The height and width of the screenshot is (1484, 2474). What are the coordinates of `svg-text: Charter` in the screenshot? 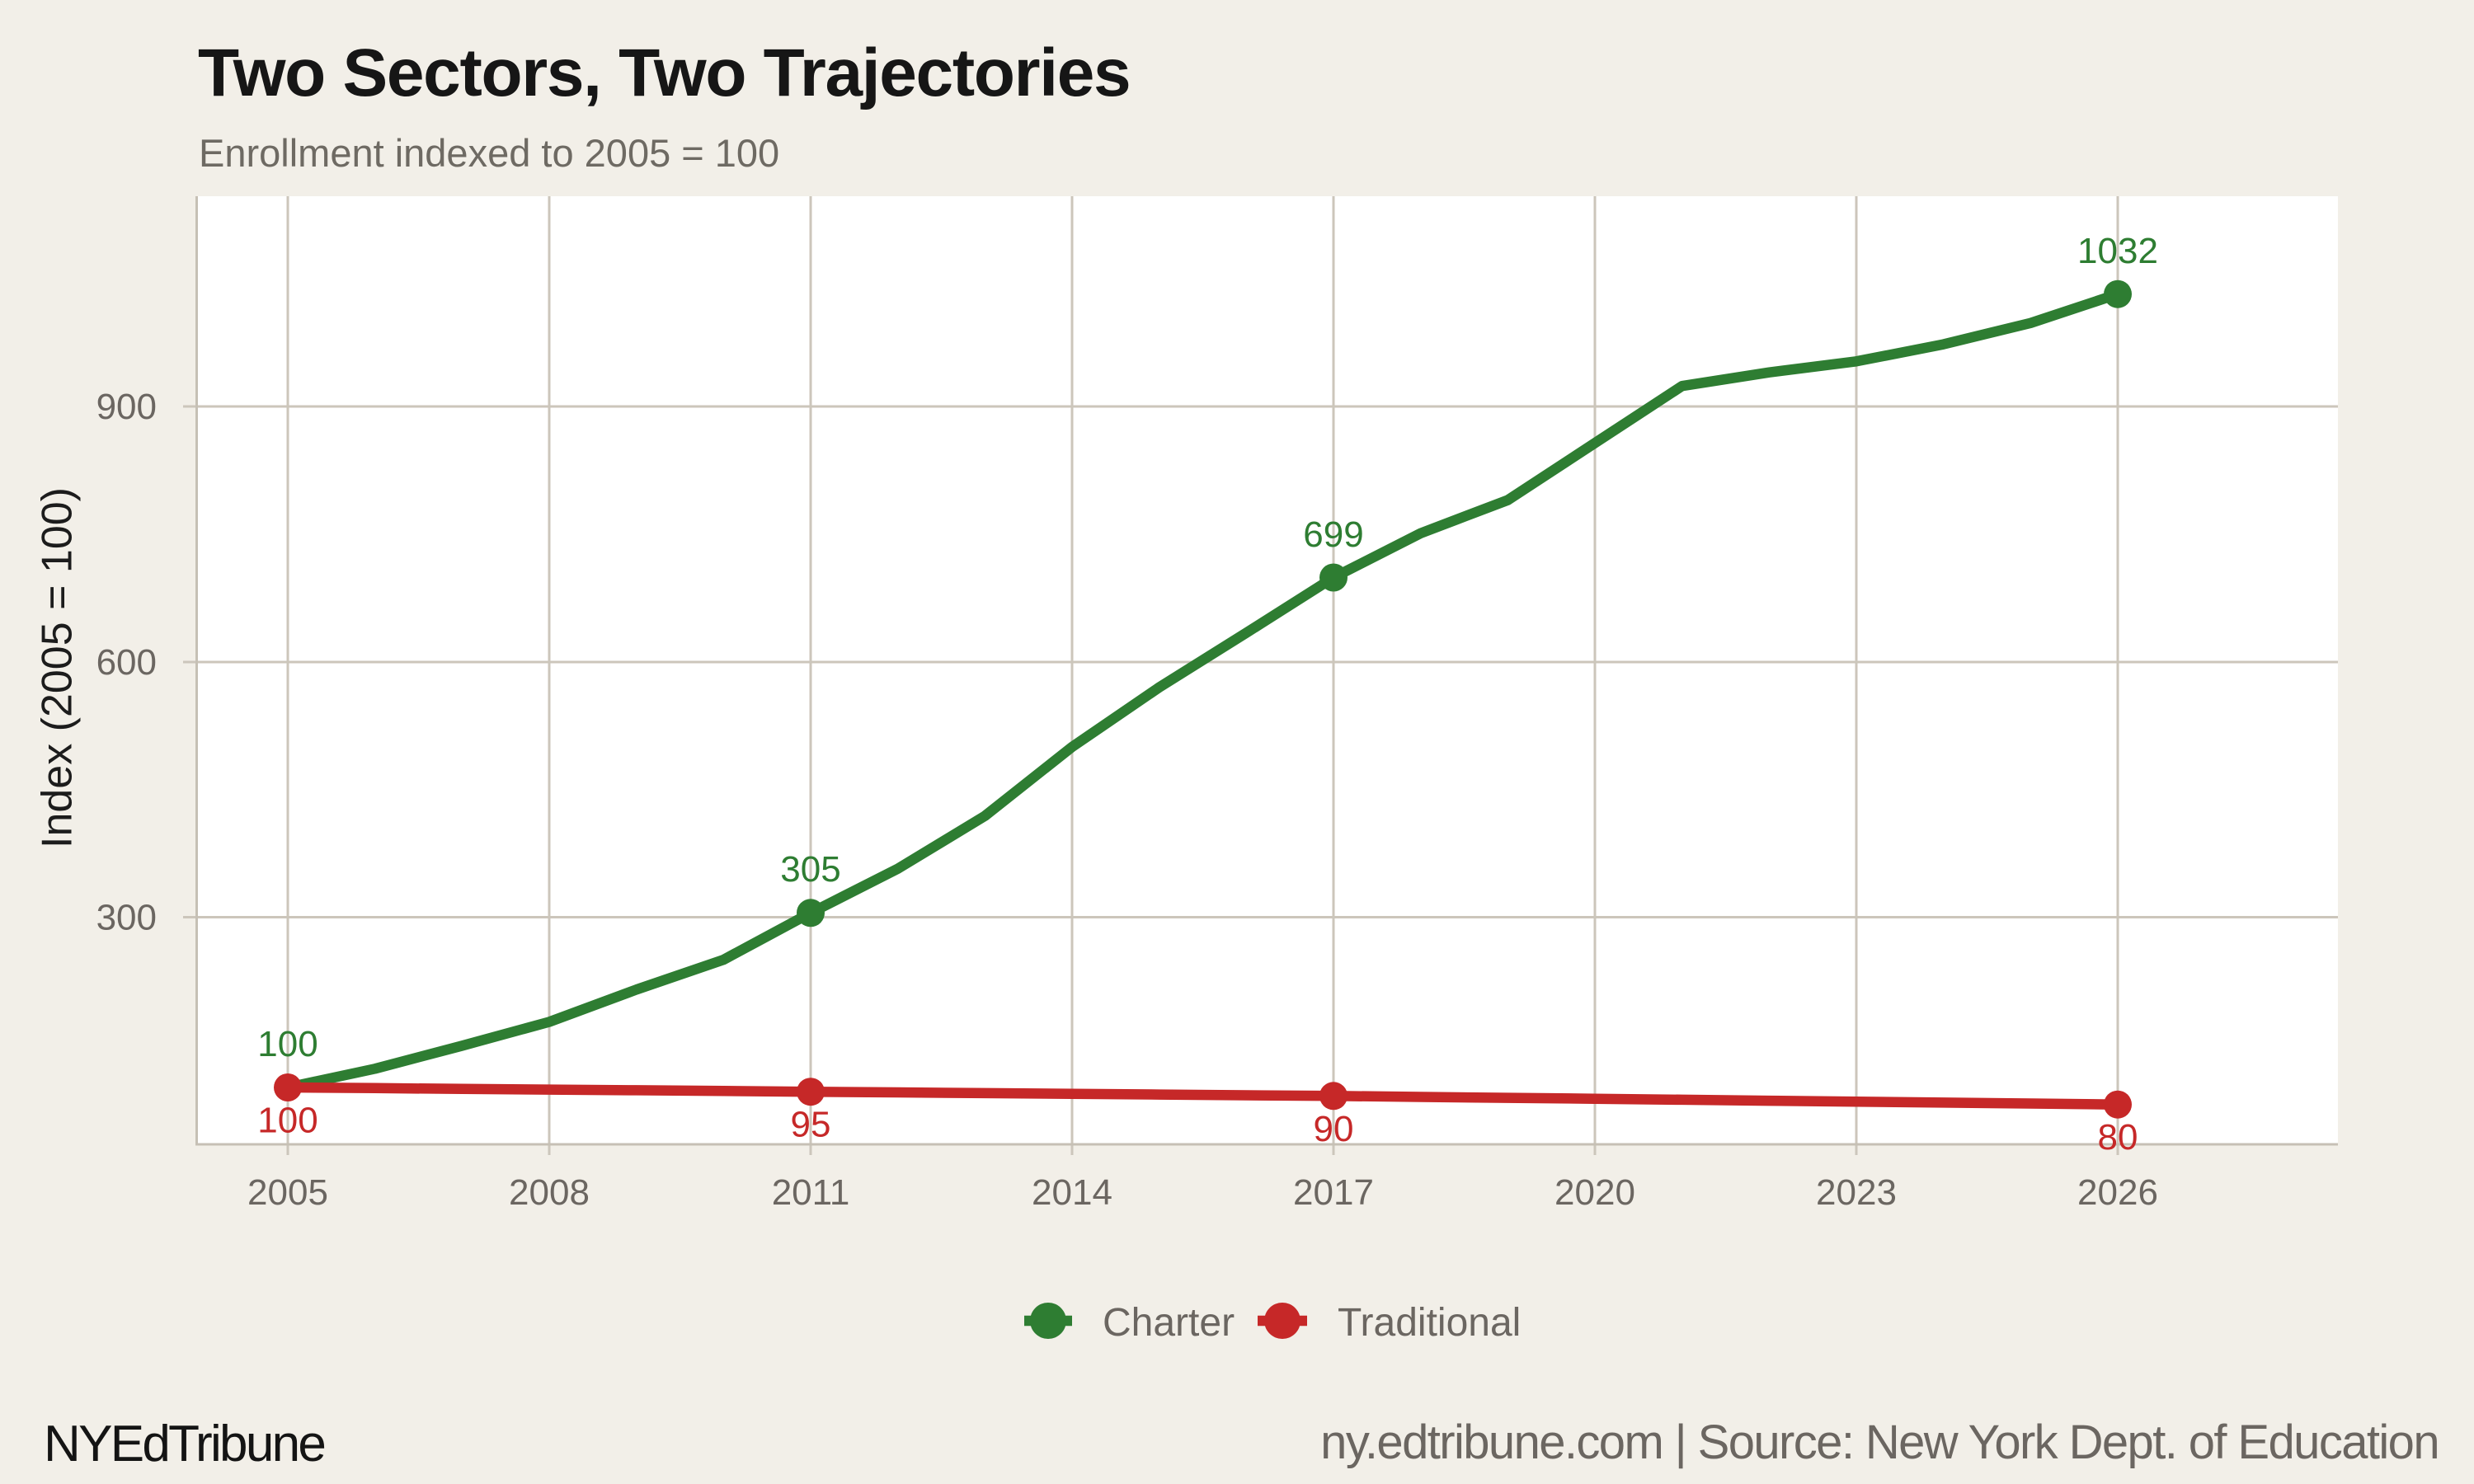 It's located at (1169, 1323).